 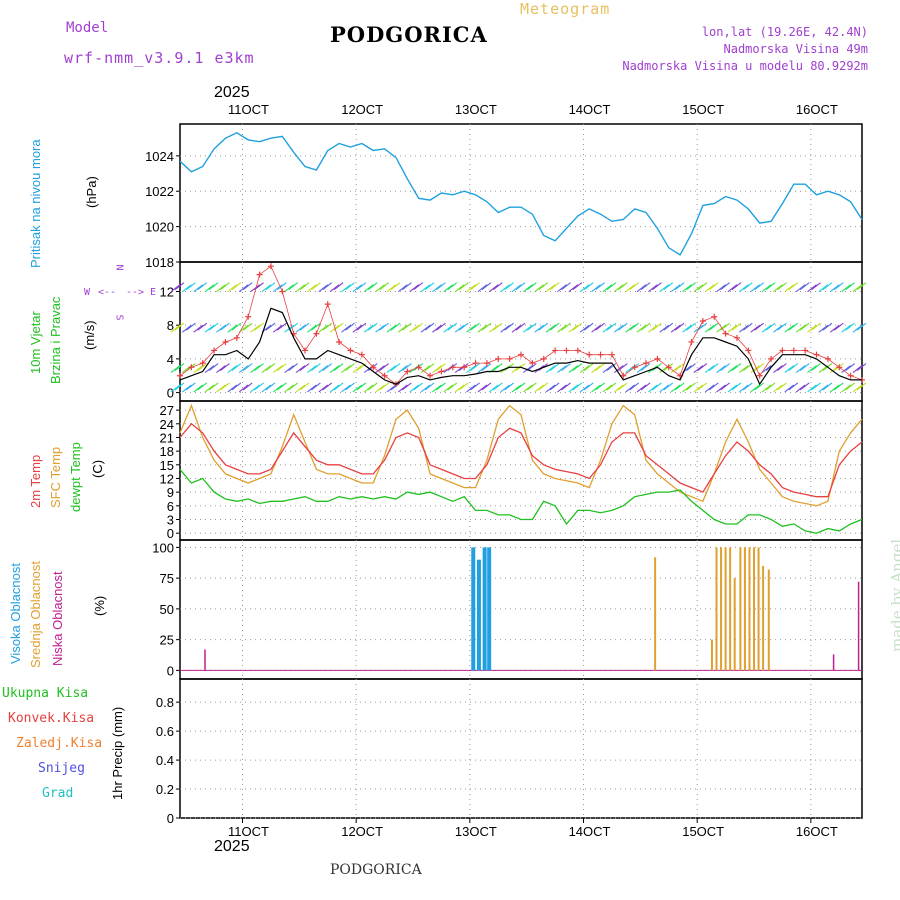 I want to click on year-bottom: 2025, so click(x=232, y=846).